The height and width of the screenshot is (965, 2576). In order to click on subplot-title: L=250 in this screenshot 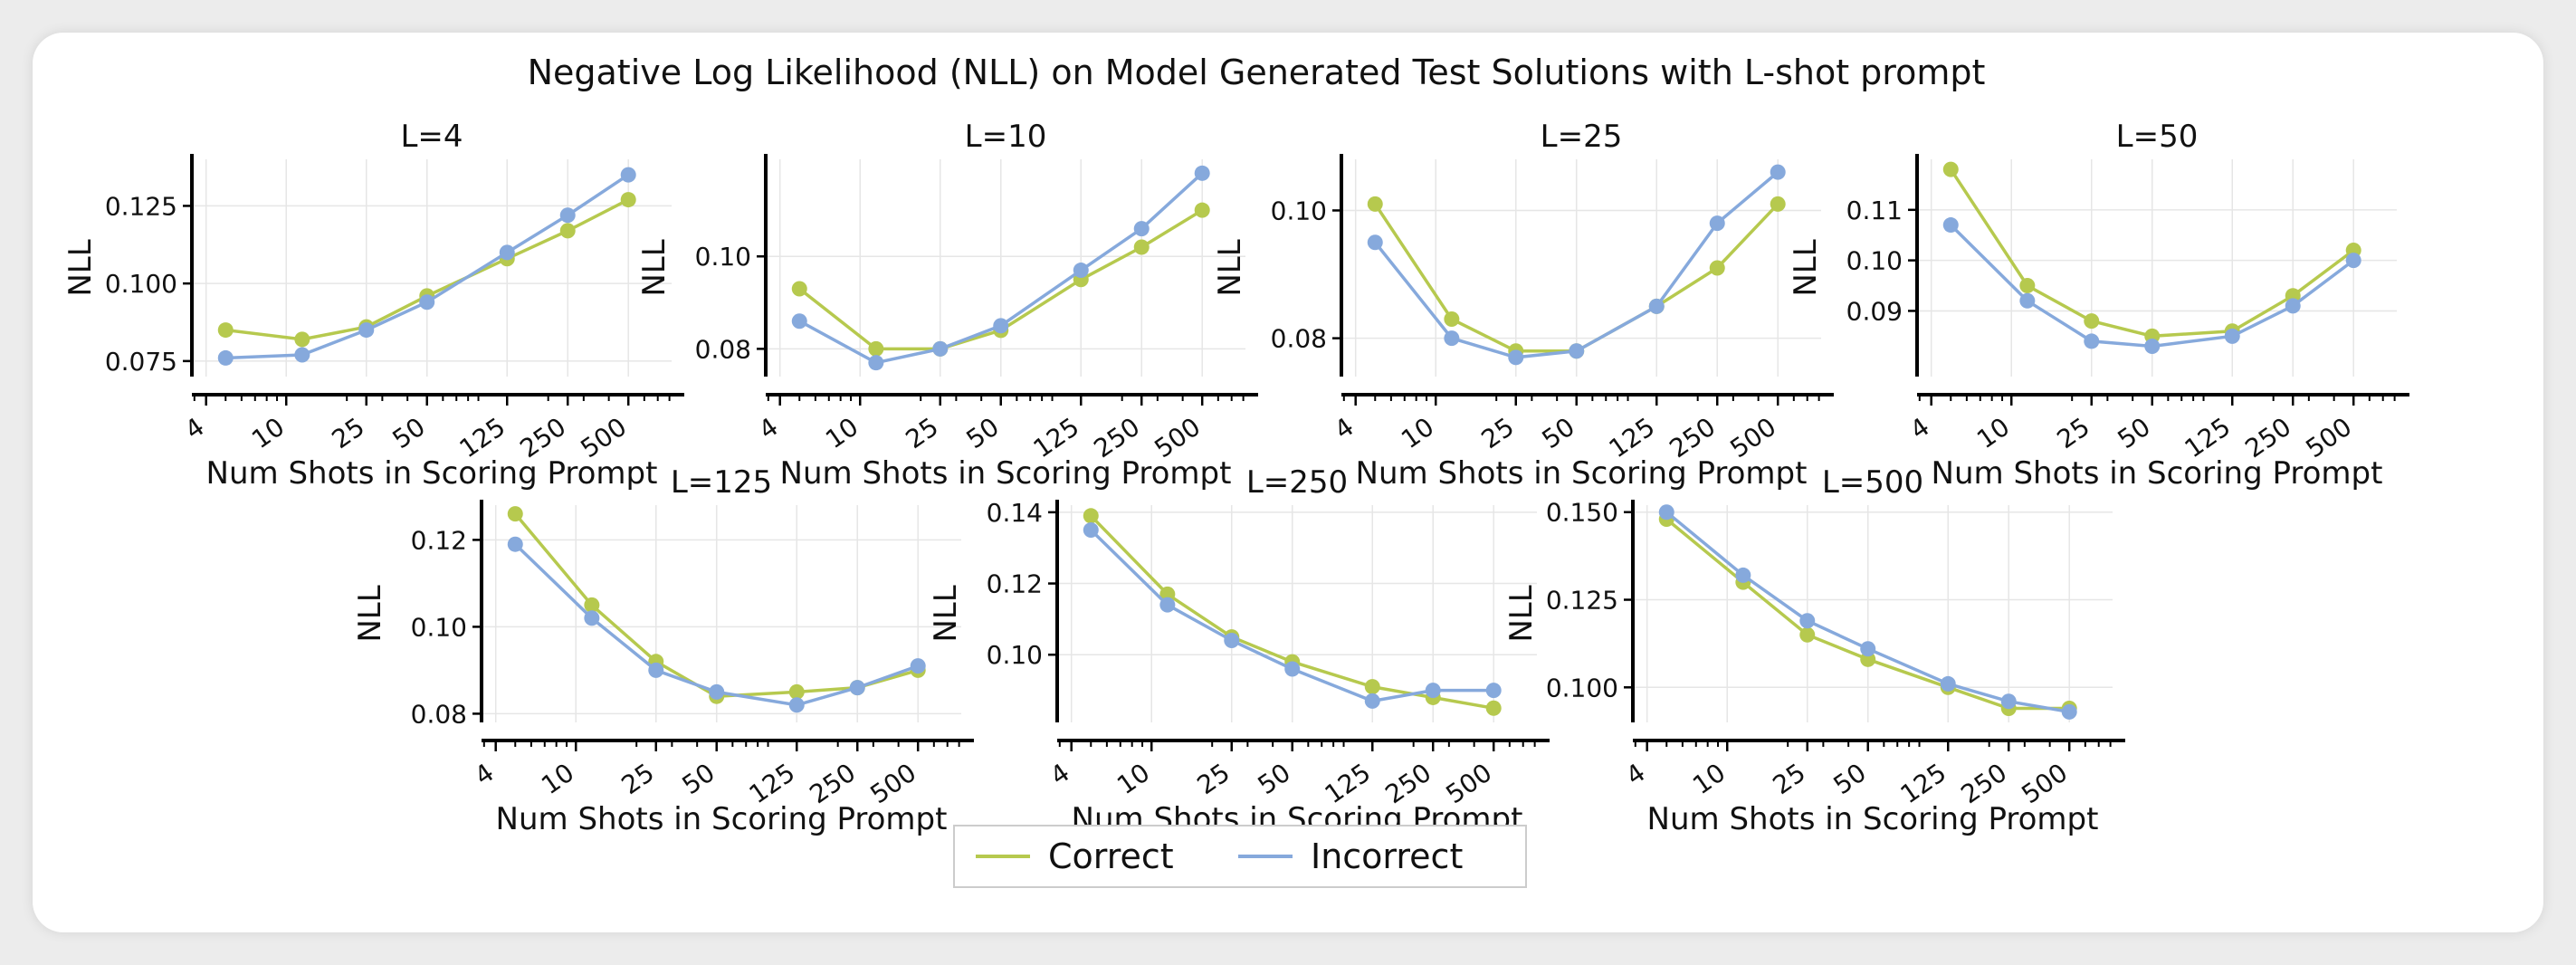, I will do `click(1297, 482)`.